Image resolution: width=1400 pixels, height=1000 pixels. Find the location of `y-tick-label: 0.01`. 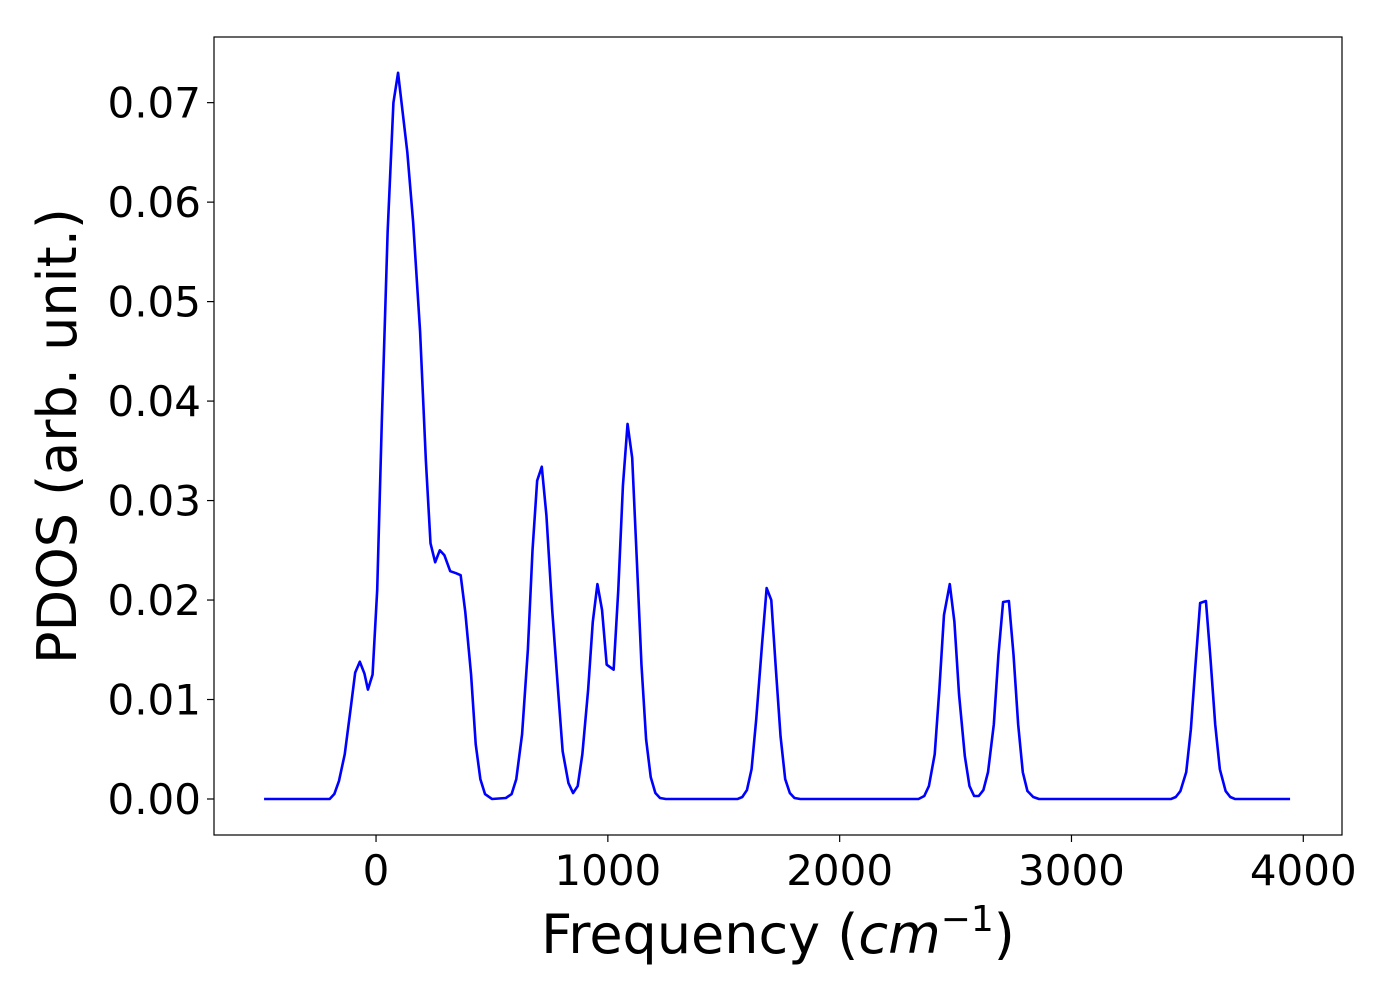

y-tick-label: 0.01 is located at coordinates (154, 700).